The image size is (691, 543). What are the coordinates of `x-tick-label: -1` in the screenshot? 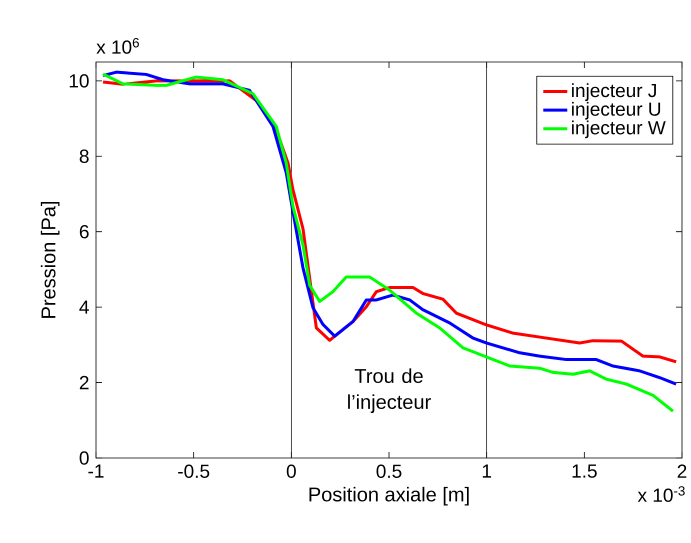 It's located at (96, 471).